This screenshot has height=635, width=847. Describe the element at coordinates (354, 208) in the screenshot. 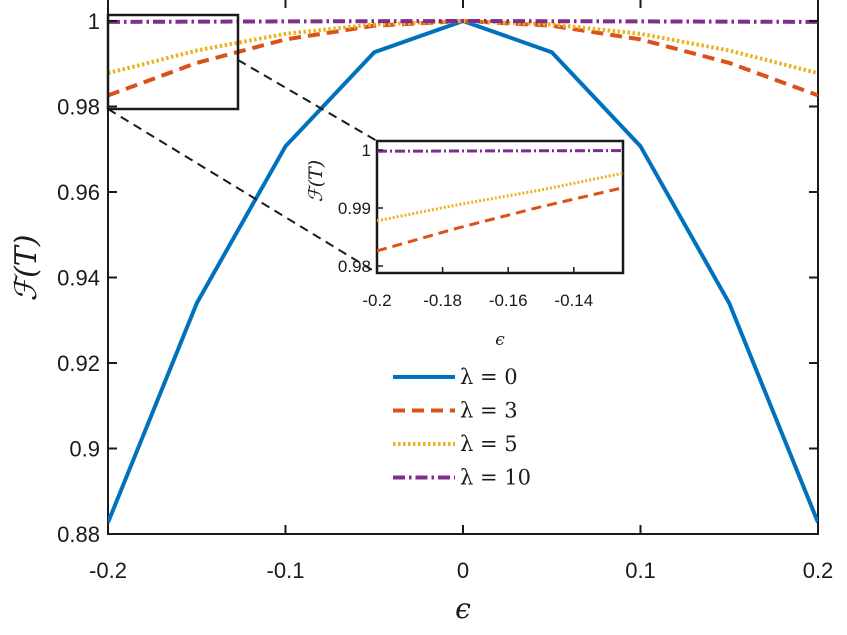

I see `inset-y-tick-label: 0.99` at that location.